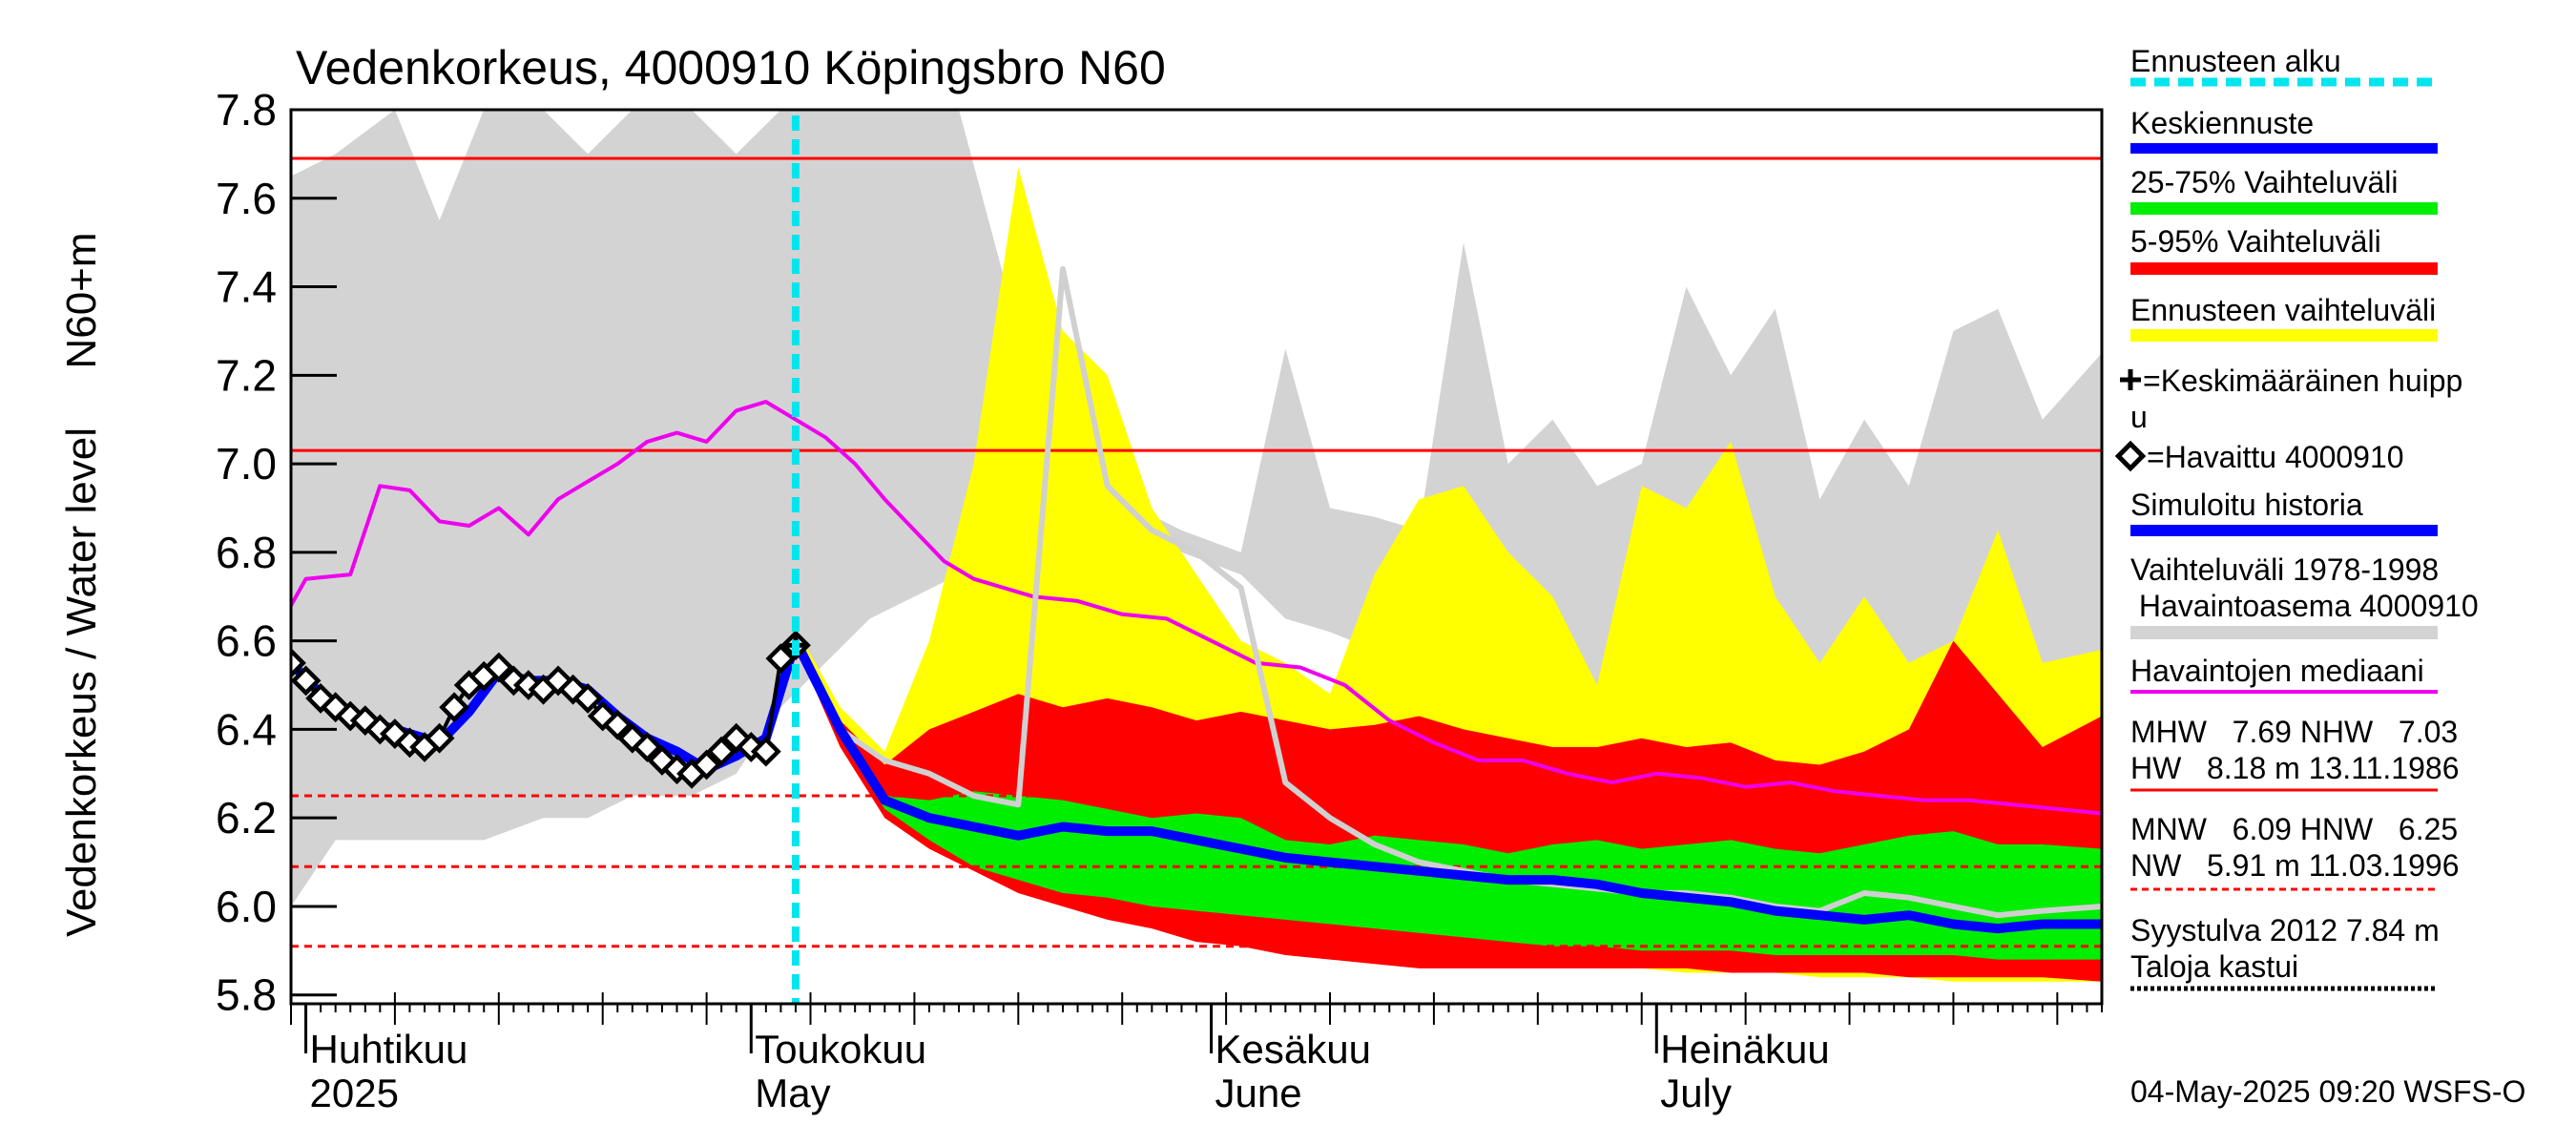 Image resolution: width=2576 pixels, height=1145 pixels. Describe the element at coordinates (2214, 966) in the screenshot. I see `legend-flood-text: Taloja kastui` at that location.